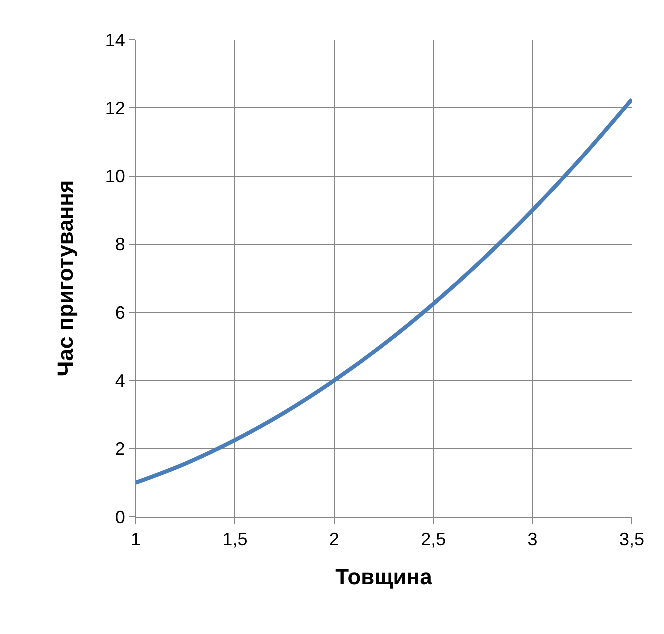  I want to click on y-tick-label: 8, so click(120, 244).